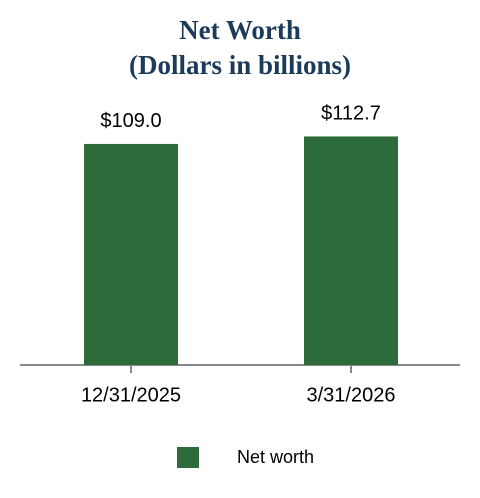 The image size is (480, 498). What do you see at coordinates (131, 395) in the screenshot?
I see `x-tick-label: 12/31/2025` at bounding box center [131, 395].